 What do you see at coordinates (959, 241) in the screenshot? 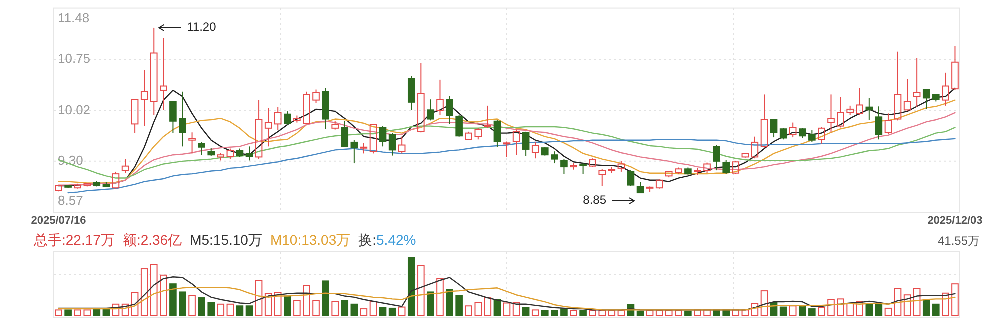
I see `text: 41.55万` at bounding box center [959, 241].